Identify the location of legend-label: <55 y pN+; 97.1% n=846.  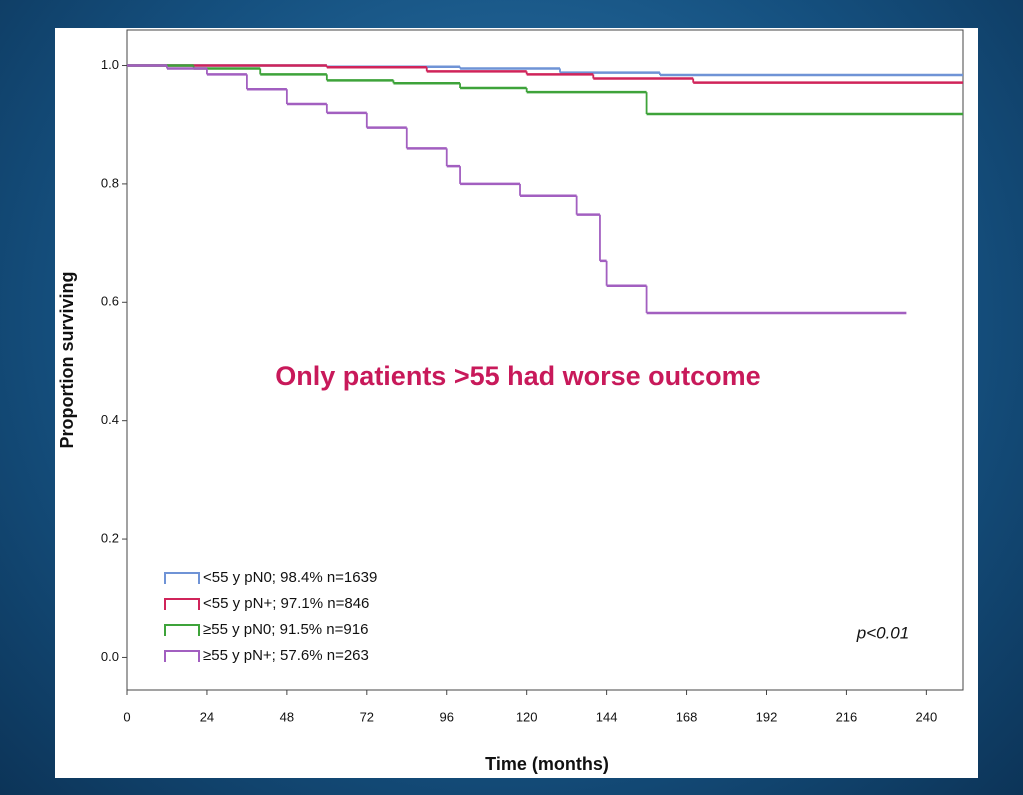
(286, 603).